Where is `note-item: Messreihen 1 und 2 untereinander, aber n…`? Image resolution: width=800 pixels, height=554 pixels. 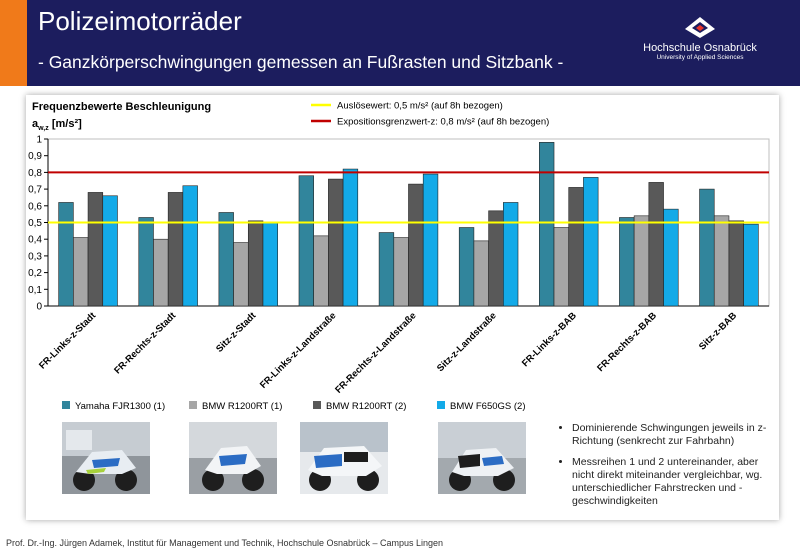
note-item: Messreihen 1 und 2 untereinander, aber n… is located at coordinates (673, 482).